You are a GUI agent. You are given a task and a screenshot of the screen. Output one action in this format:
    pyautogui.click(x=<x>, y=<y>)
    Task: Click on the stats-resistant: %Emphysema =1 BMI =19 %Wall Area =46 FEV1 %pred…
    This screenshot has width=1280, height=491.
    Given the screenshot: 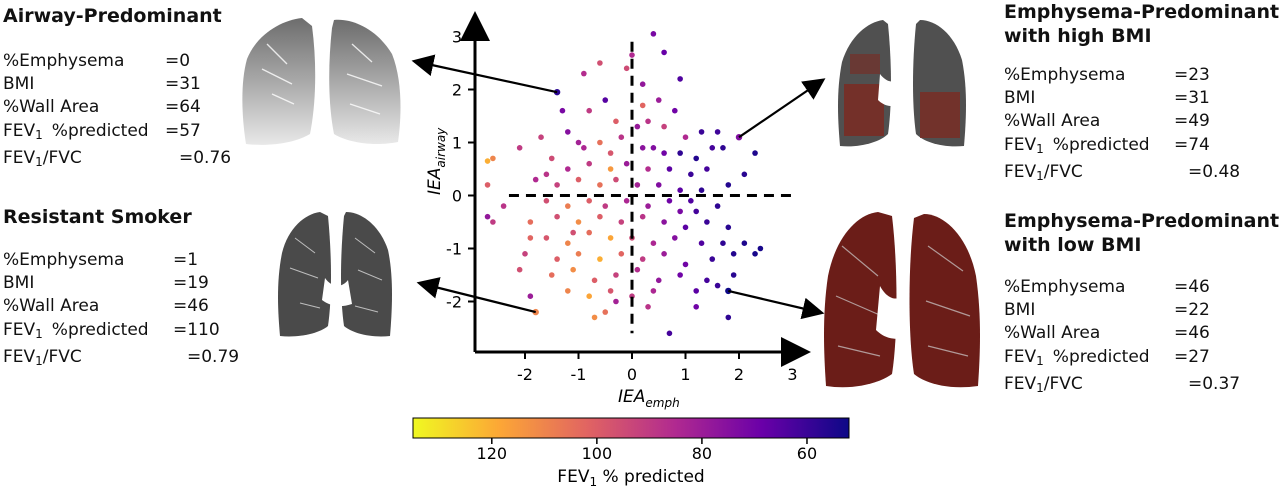 What is the action you would take?
    pyautogui.click(x=121, y=311)
    